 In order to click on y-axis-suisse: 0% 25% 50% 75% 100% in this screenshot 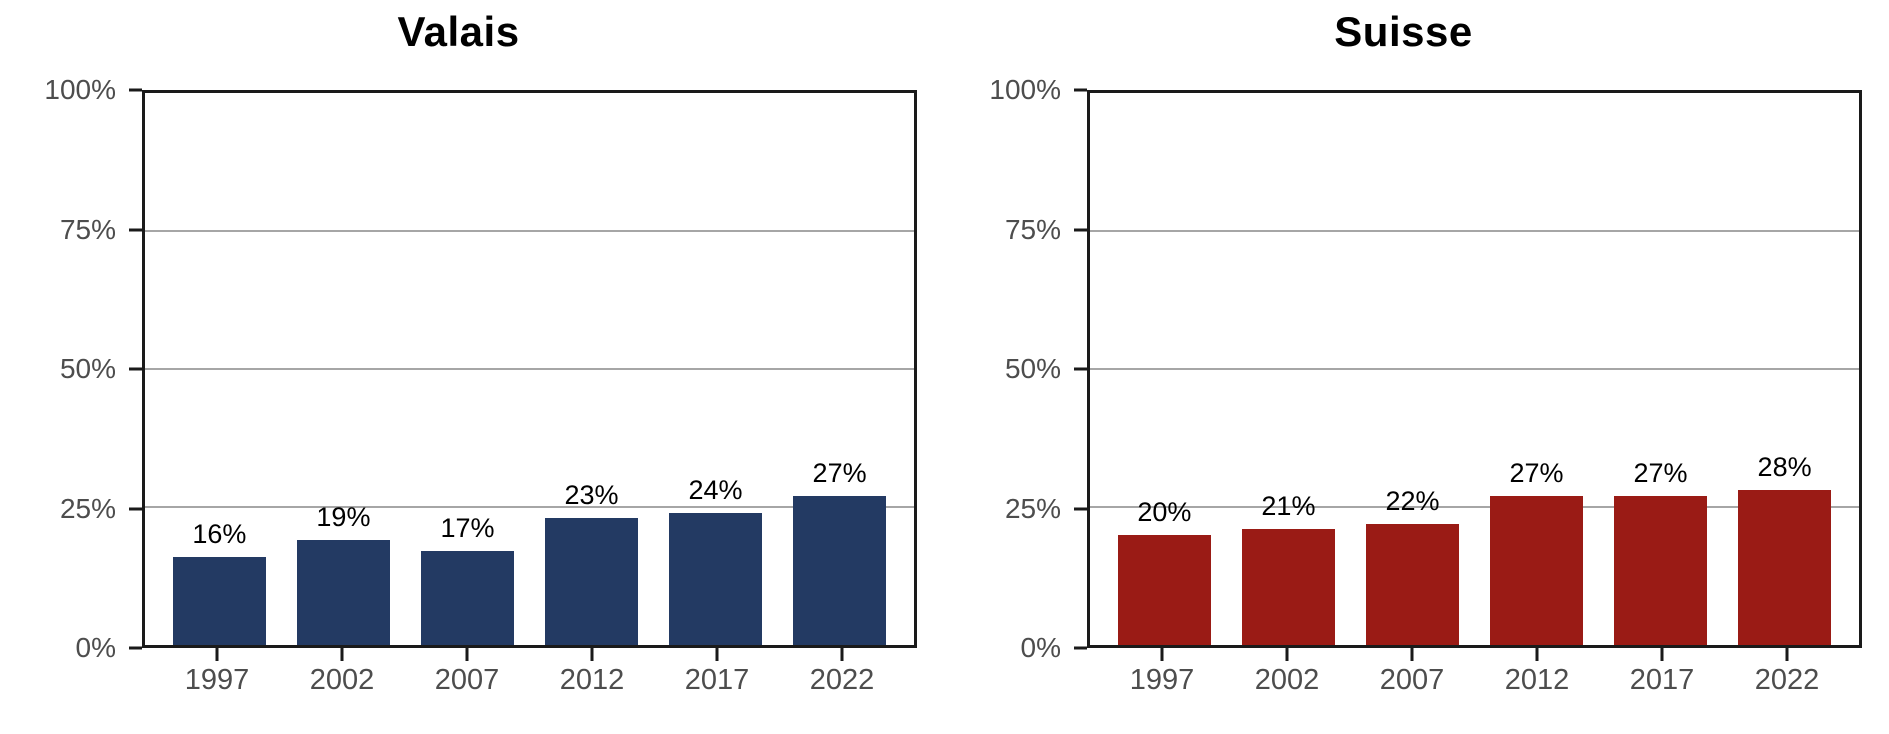, I will do `click(1016, 369)`.